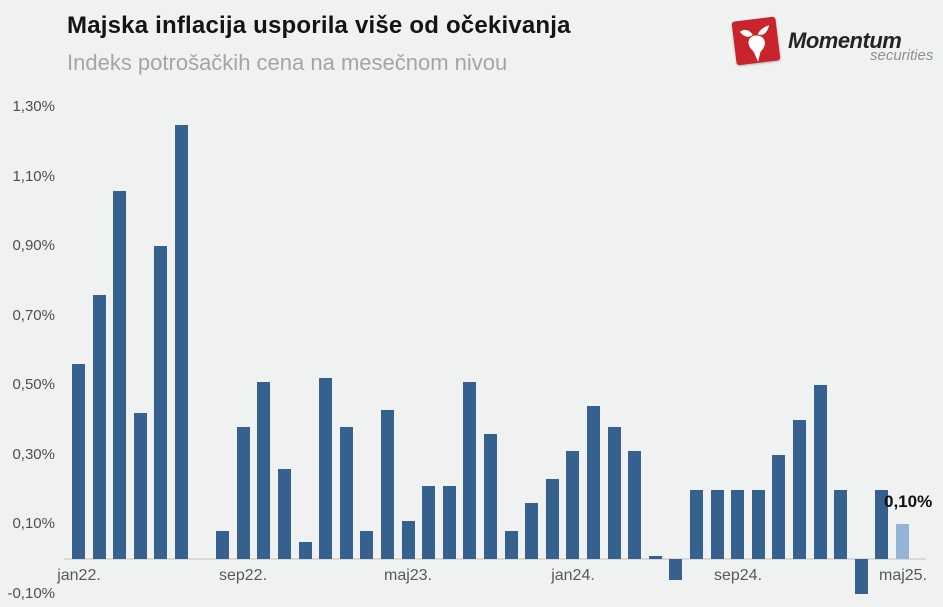  Describe the element at coordinates (120, 374) in the screenshot. I see `bar-mar22` at that location.